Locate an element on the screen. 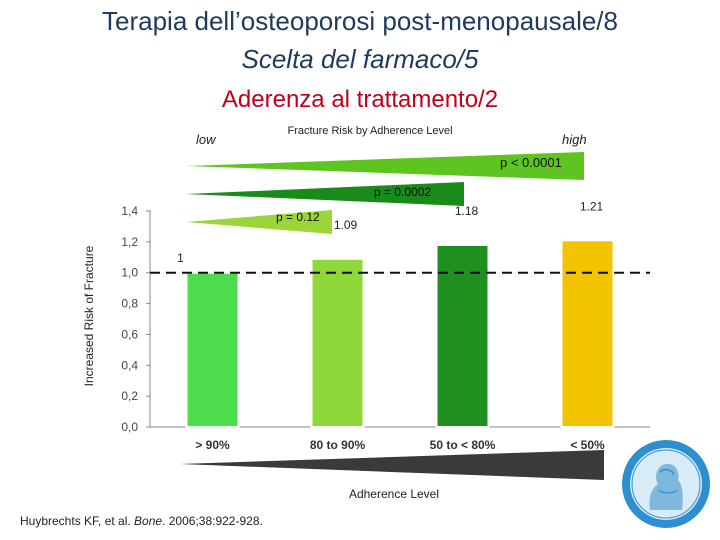 This screenshot has width=720, height=540. chart-title: Fracture Risk by Adherence Level is located at coordinates (369, 131).